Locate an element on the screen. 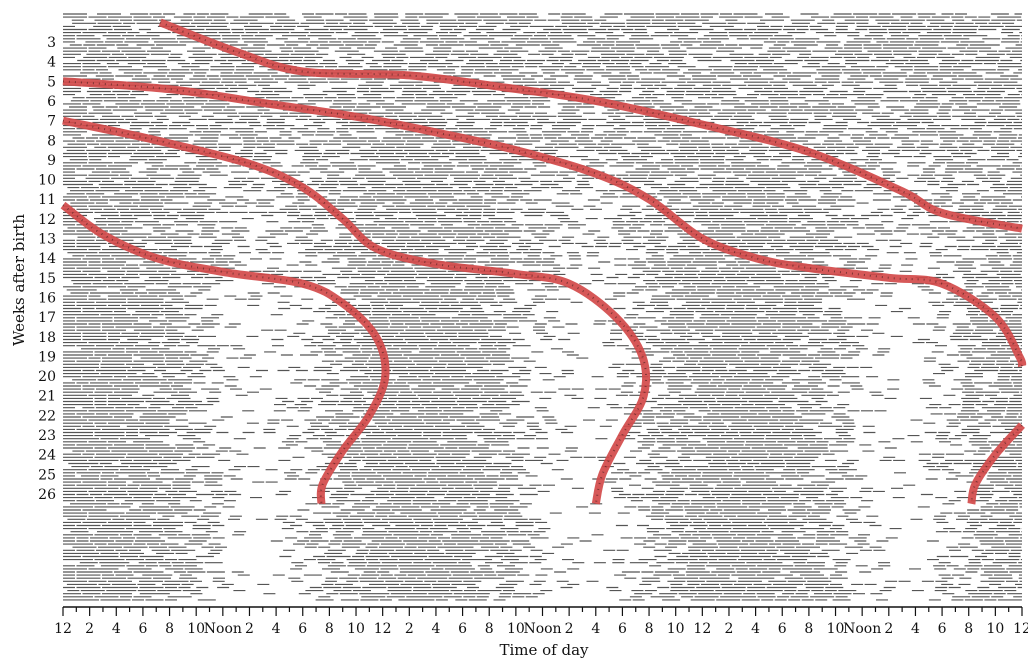 The width and height of the screenshot is (1028, 667). x-axis-label: Time of day is located at coordinates (544, 650).